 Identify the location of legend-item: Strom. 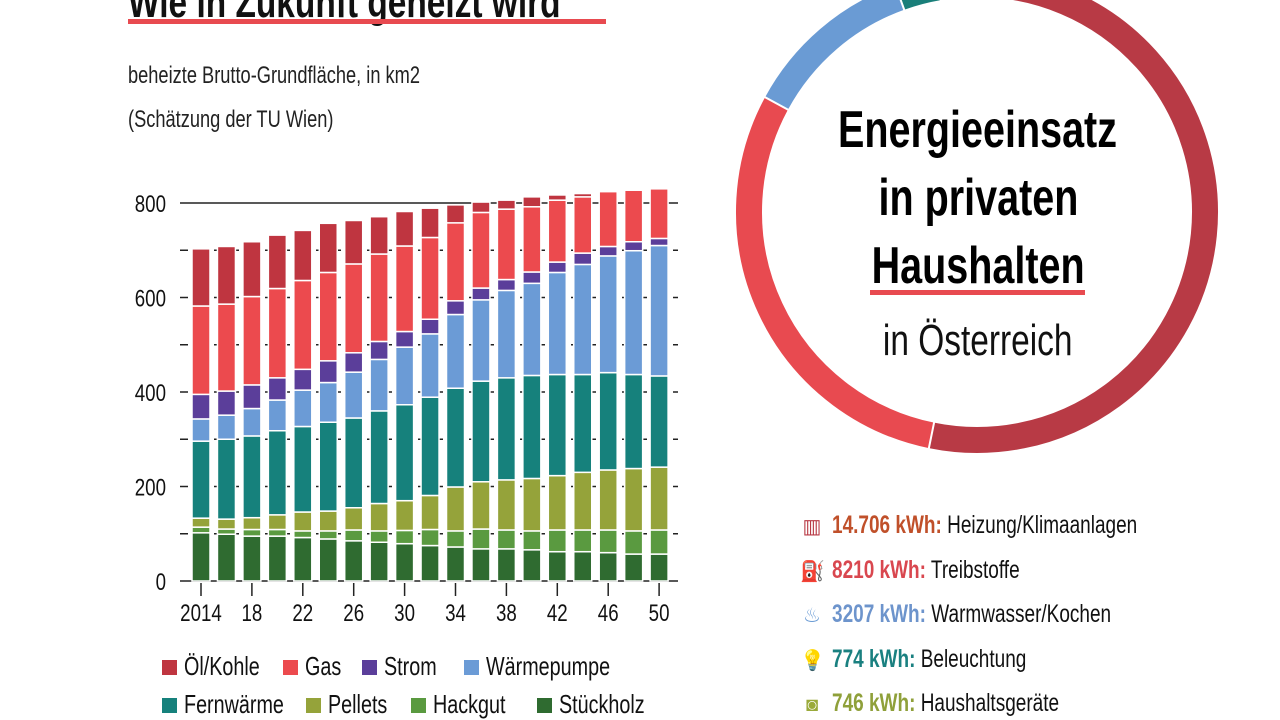
(410, 666).